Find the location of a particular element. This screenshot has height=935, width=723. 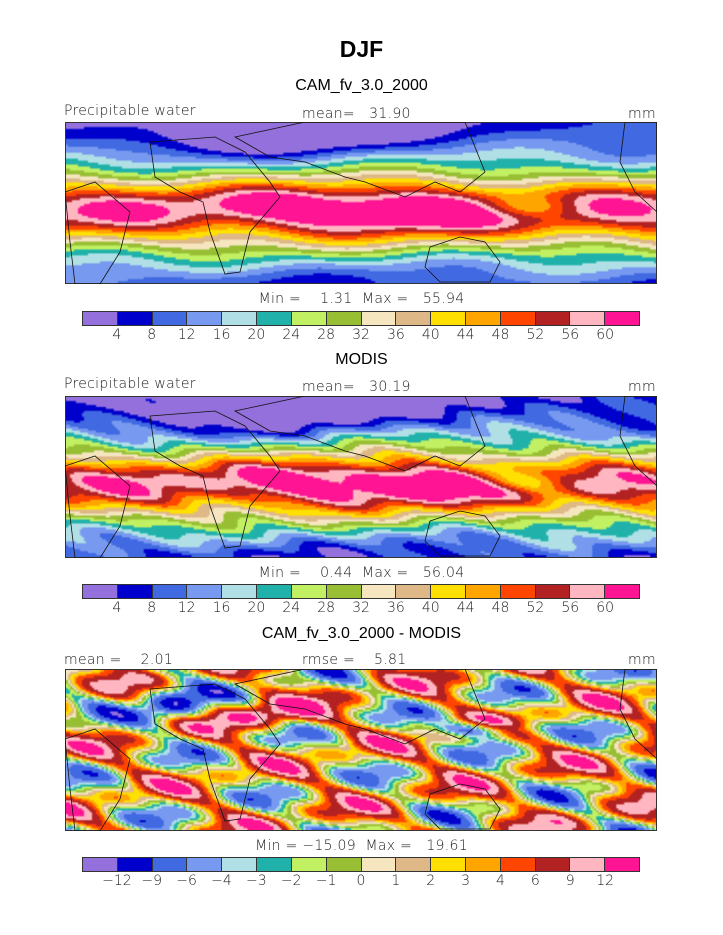

colorbar-tick-label: 9 is located at coordinates (570, 881).